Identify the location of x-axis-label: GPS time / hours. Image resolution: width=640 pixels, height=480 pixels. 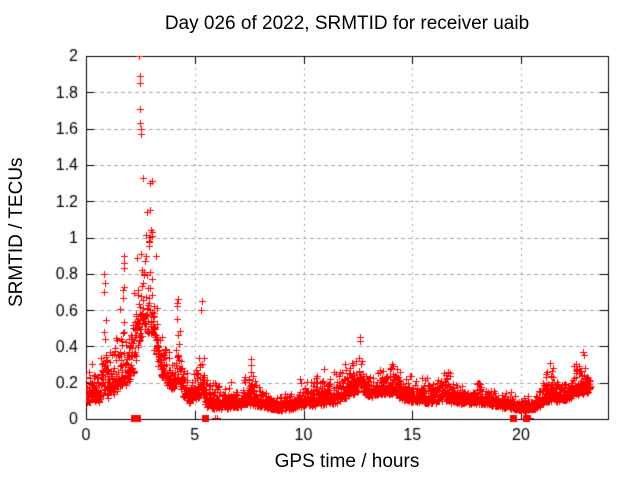
(347, 461).